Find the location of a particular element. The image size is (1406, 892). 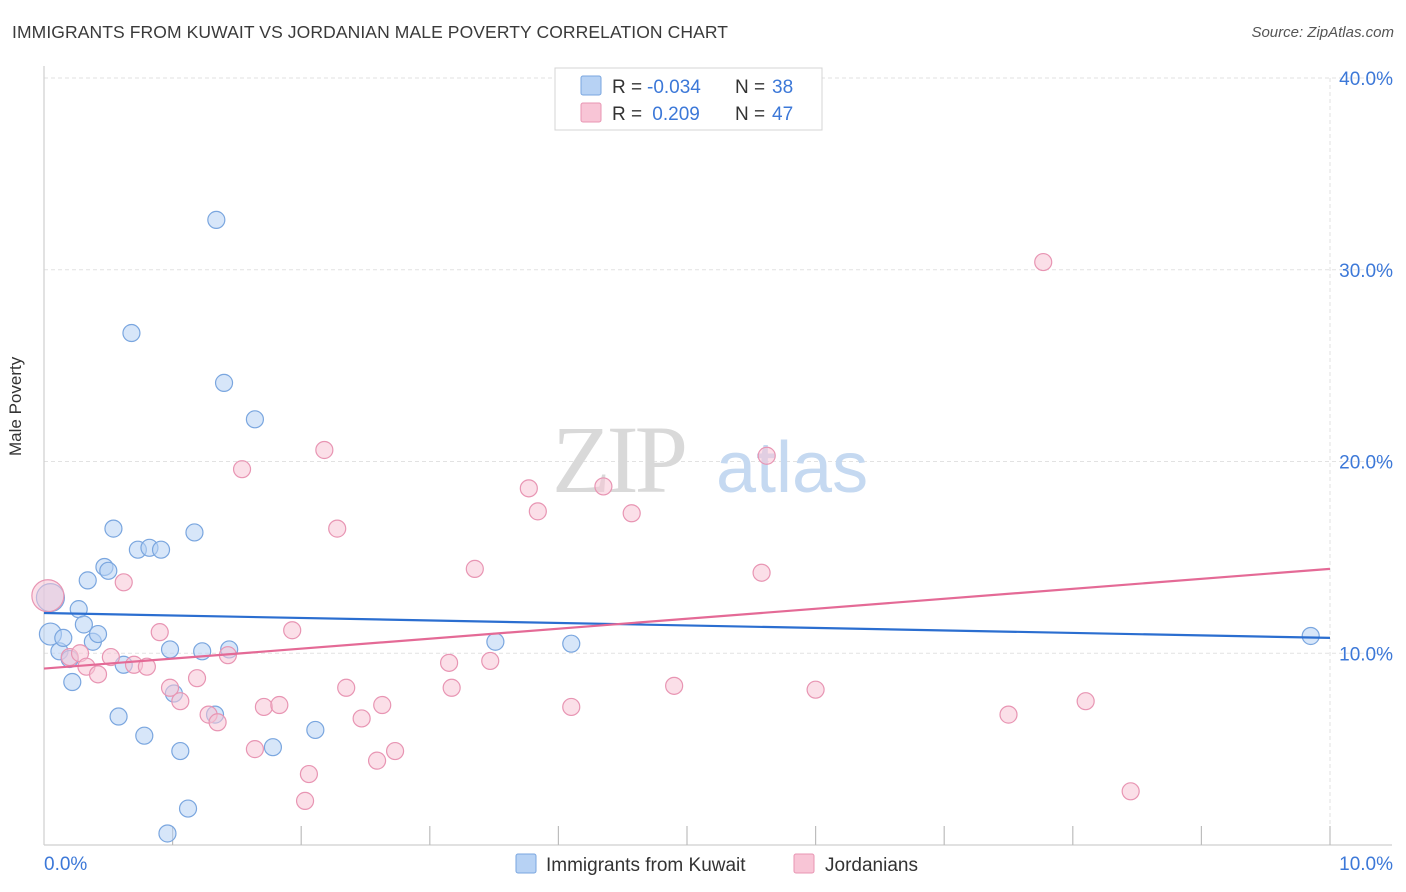

trend-lines is located at coordinates (687, 618).